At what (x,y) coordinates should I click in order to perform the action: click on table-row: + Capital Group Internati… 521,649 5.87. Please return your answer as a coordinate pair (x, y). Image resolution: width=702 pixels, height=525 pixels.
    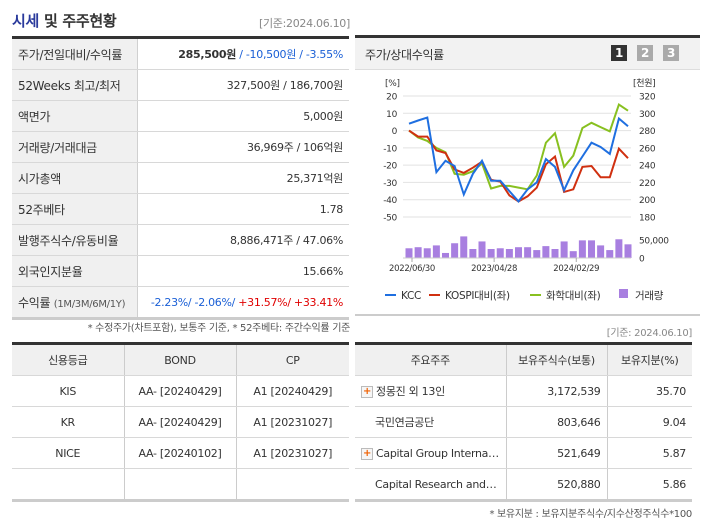
    Looking at the image, I should click on (523, 453).